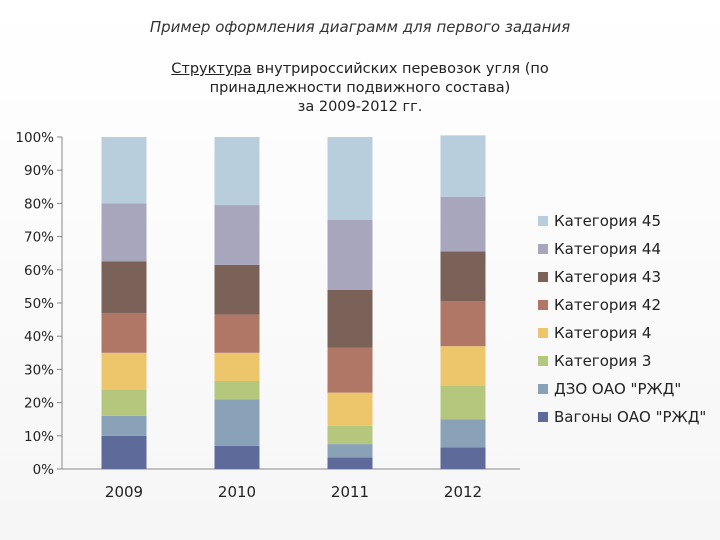 This screenshot has width=720, height=540. I want to click on y-tick-label: 20%, so click(39, 404).